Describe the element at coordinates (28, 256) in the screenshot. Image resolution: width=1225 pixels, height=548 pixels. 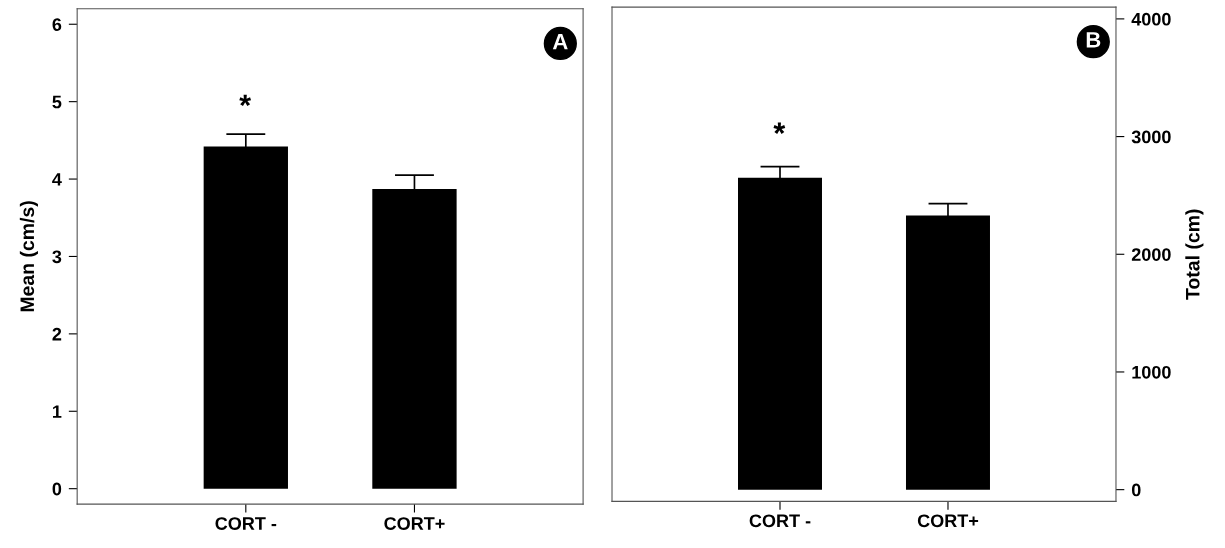
I see `y-axis-title: Mean (cm/s)` at that location.